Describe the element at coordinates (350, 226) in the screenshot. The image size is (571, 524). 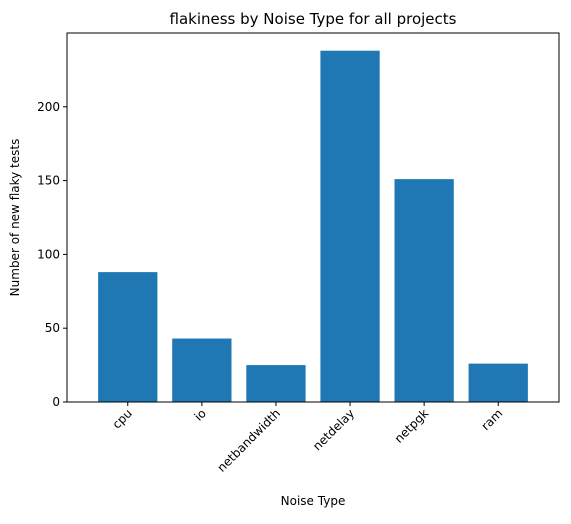
I see `bar-netdelay` at that location.